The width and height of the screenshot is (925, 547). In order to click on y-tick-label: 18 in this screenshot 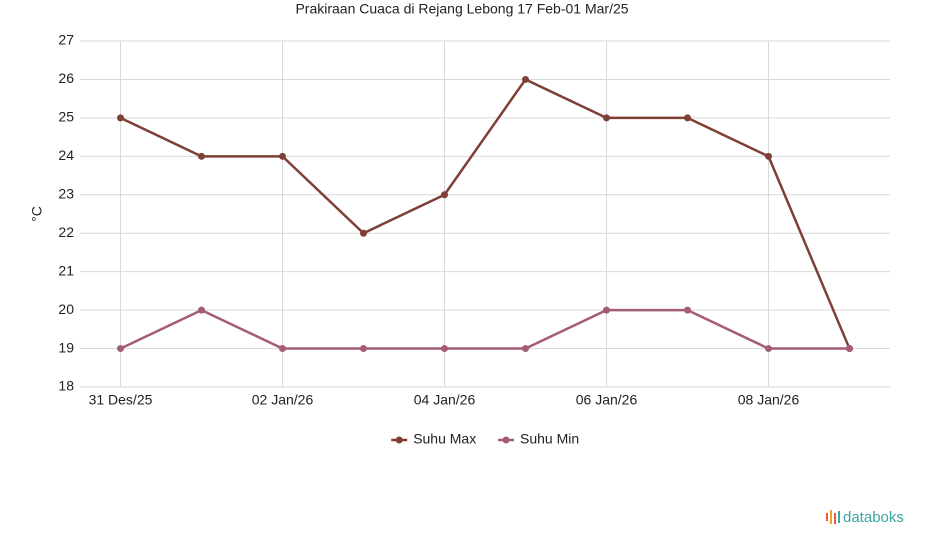, I will do `click(66, 386)`.